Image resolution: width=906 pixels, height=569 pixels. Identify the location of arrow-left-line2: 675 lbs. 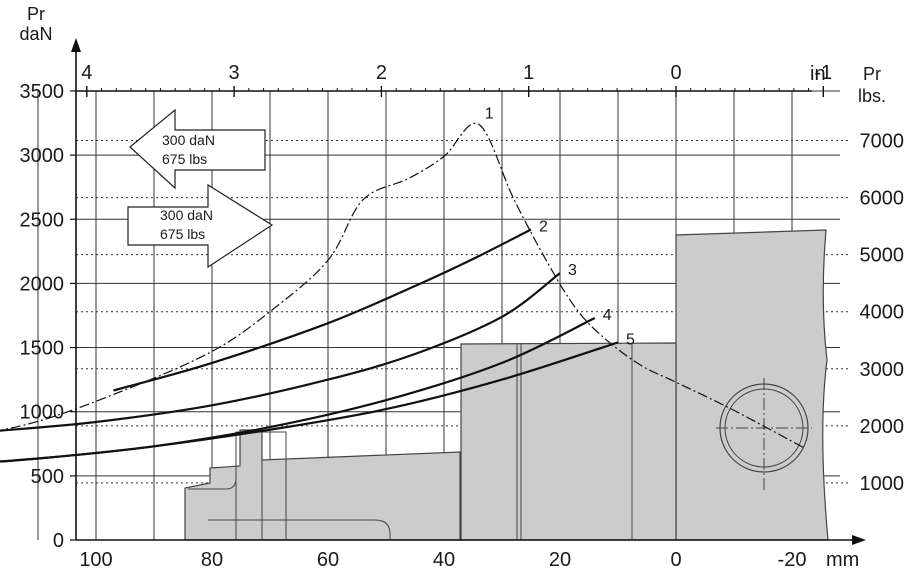
(184, 159).